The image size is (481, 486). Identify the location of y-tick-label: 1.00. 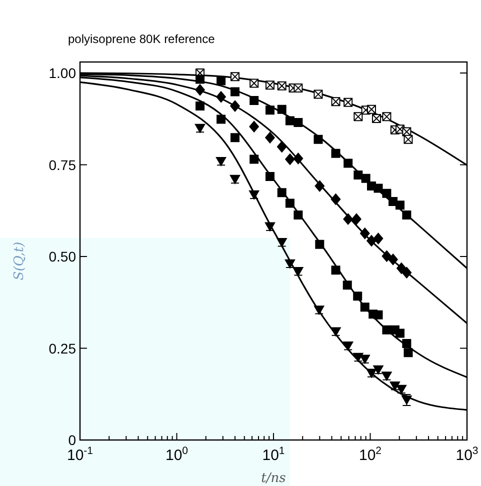
(62, 73).